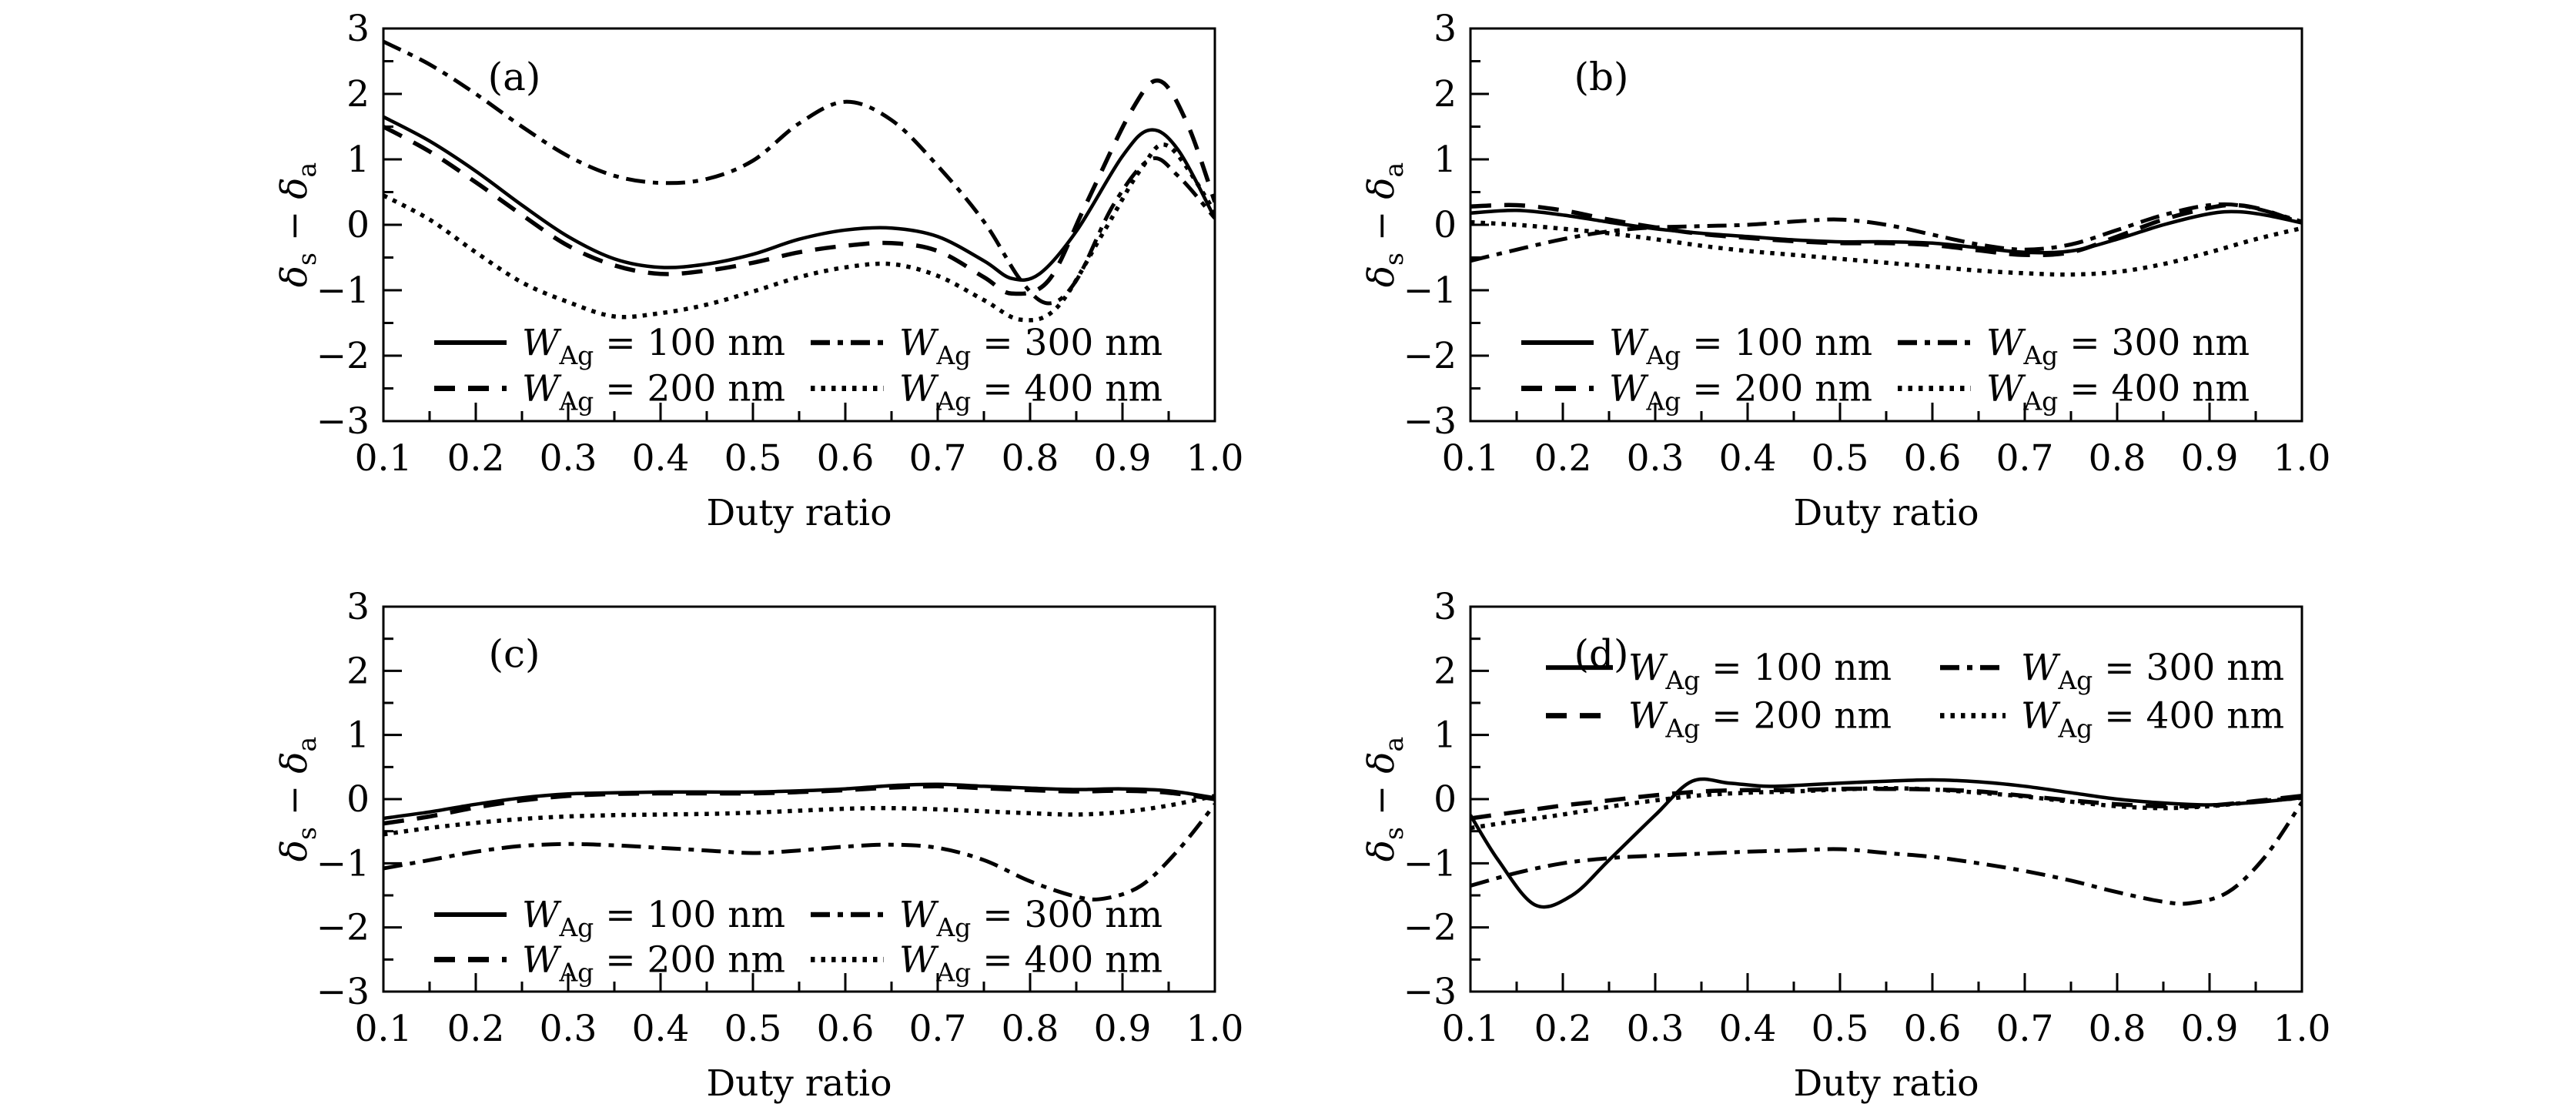  What do you see at coordinates (514, 654) in the screenshot?
I see `panel-letter: (c)` at bounding box center [514, 654].